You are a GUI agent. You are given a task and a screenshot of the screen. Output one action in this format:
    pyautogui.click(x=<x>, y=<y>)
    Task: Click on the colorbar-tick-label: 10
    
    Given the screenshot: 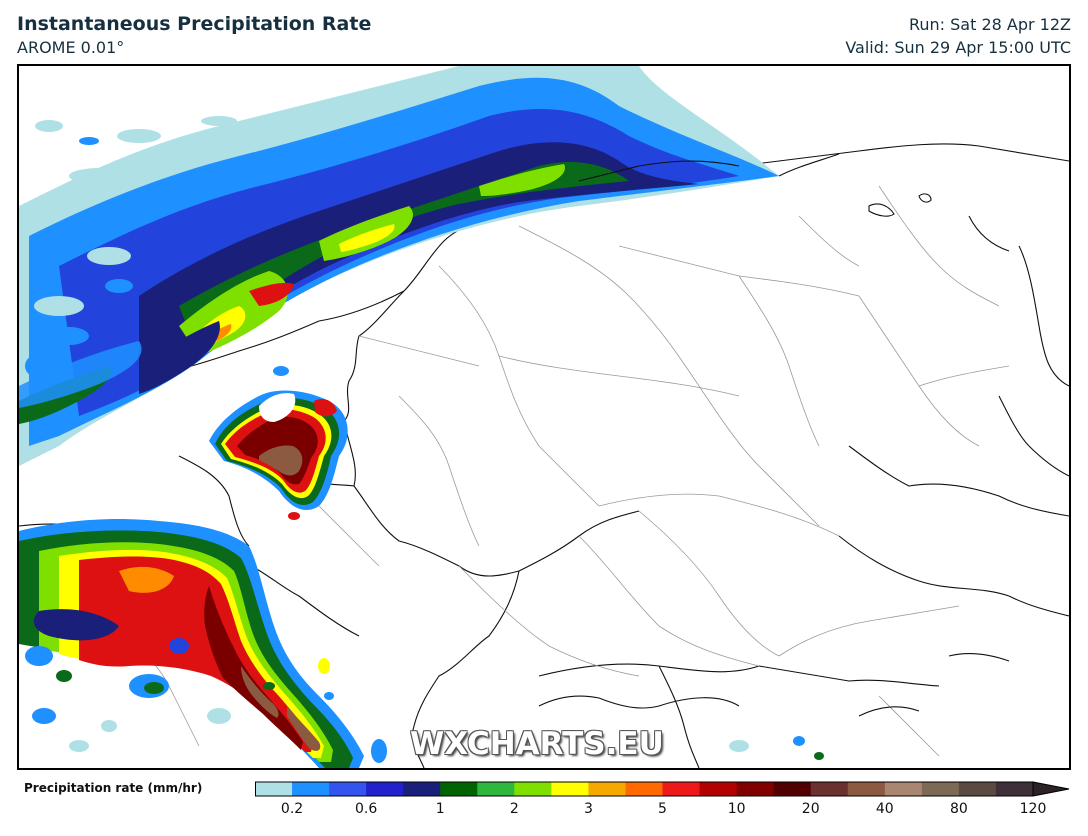 What is the action you would take?
    pyautogui.click(x=736, y=809)
    